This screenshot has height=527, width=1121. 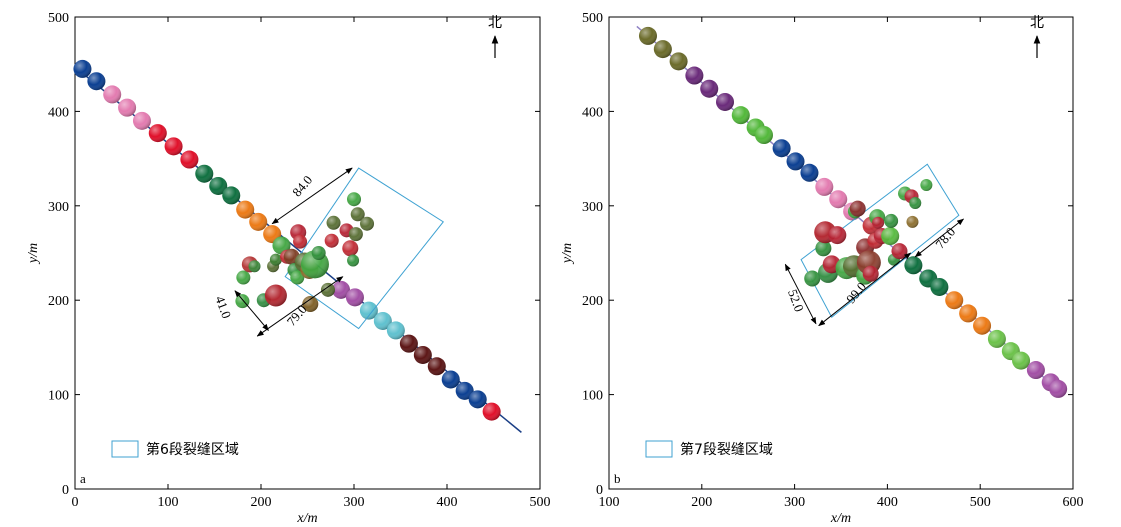 What do you see at coordinates (796, 300) in the screenshot?
I see `dimension-label: 52.0` at bounding box center [796, 300].